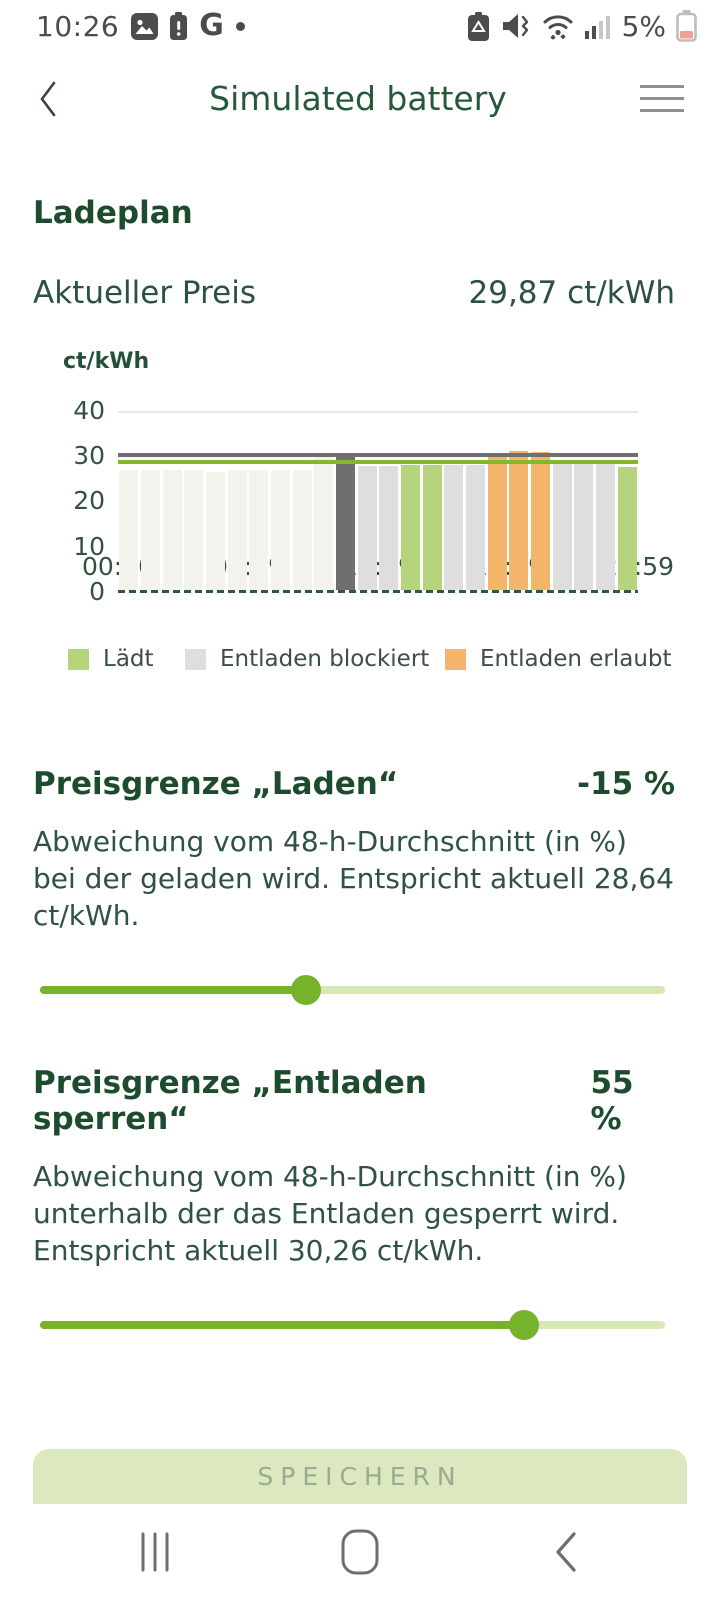  Describe the element at coordinates (360, 1476) in the screenshot. I see `save-button: SPEICHERN` at that location.